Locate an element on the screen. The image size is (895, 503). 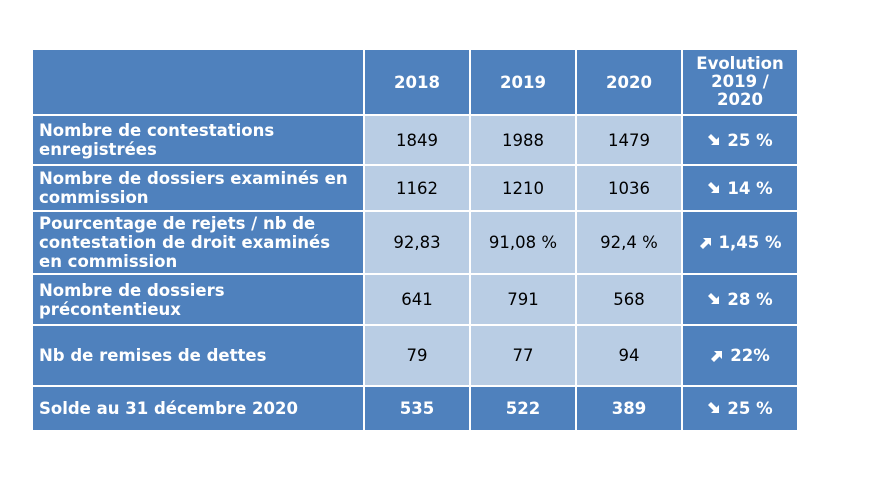
row-label: Solde au 31 décembre 2020 is located at coordinates (198, 408).